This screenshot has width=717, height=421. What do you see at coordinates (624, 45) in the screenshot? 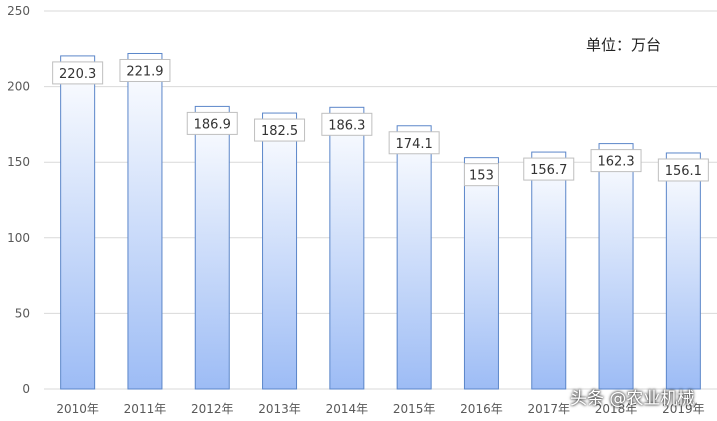
I see `unit-note: 单位：万台` at bounding box center [624, 45].